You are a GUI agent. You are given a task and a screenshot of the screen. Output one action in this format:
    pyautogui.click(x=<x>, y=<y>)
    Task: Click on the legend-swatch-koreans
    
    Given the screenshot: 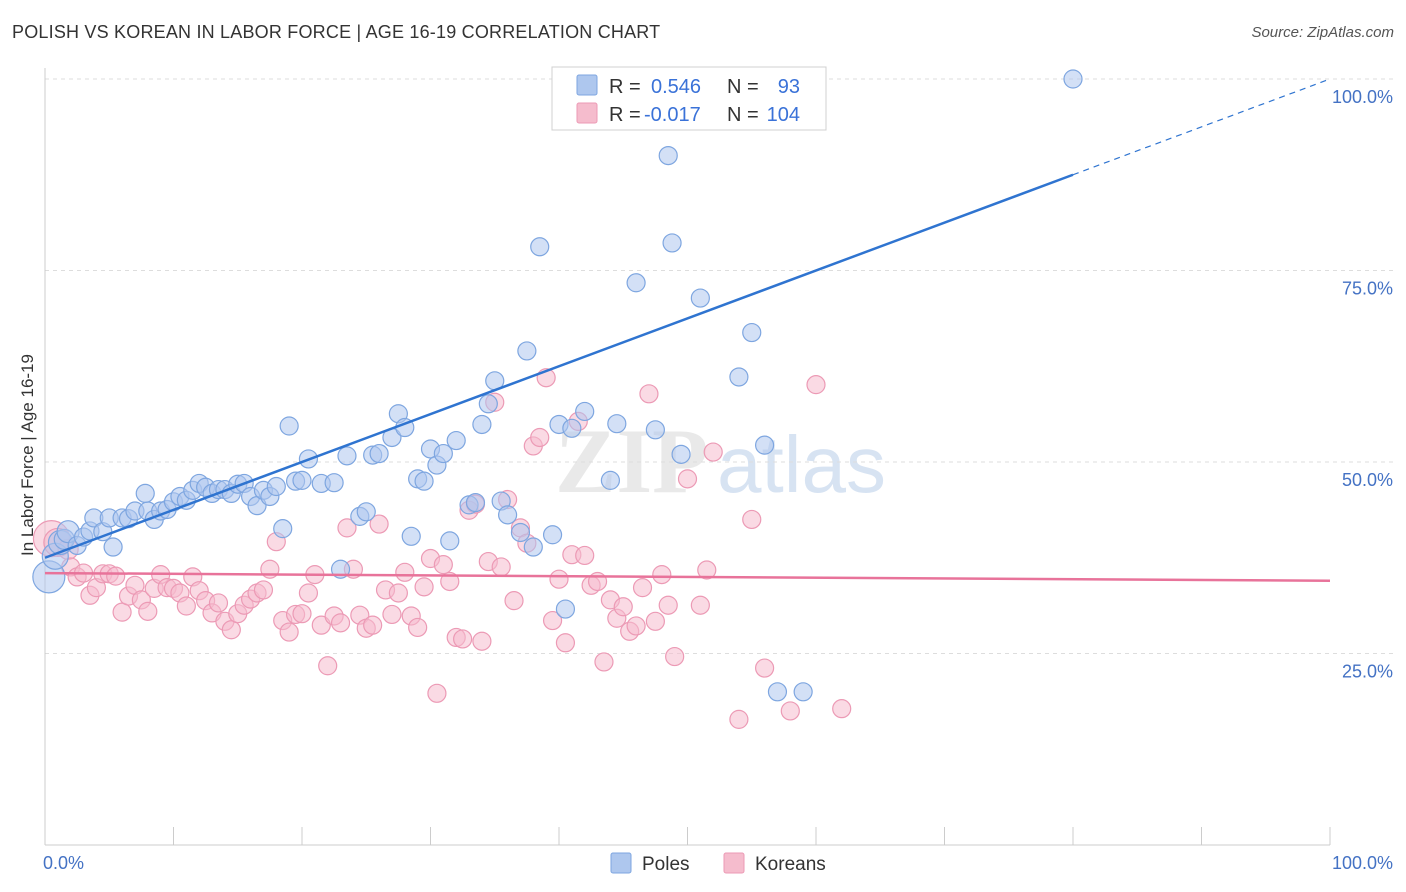 What is the action you would take?
    pyautogui.click(x=587, y=113)
    